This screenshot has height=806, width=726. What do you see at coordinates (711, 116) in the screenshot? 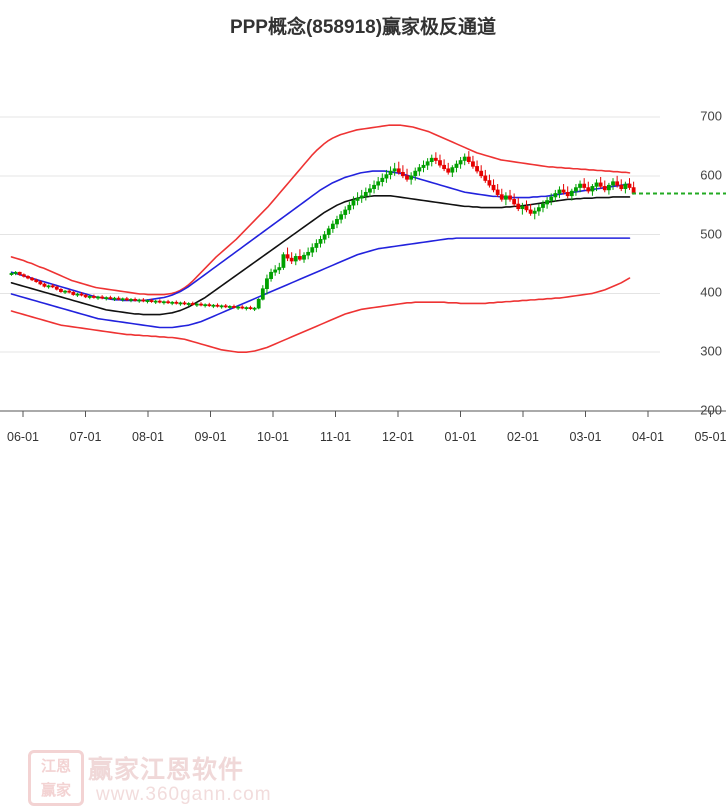
I see `y-axis-tick-label: 700` at bounding box center [711, 116].